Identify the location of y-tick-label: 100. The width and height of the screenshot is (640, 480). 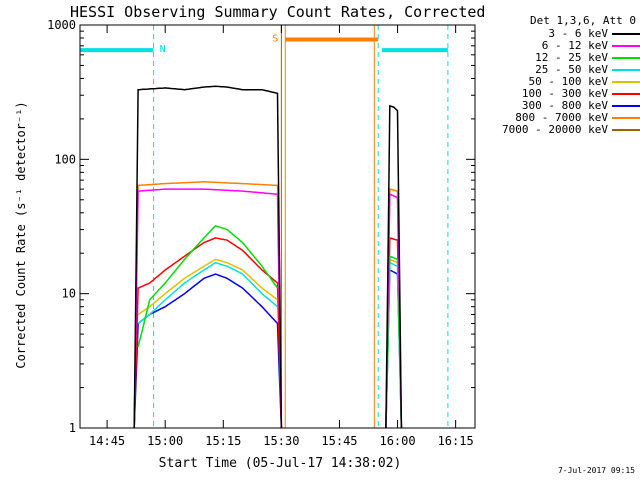
(65, 159).